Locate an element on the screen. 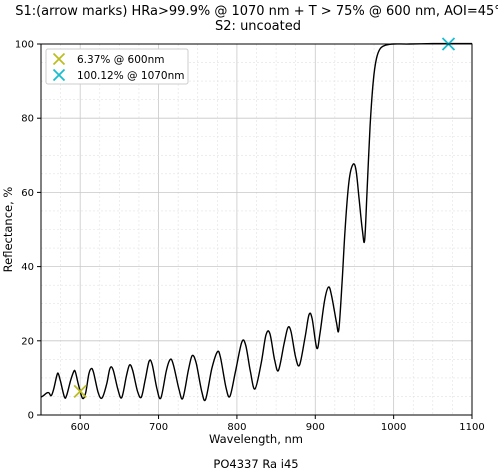 The image size is (498, 471). data-marker is located at coordinates (80, 391).